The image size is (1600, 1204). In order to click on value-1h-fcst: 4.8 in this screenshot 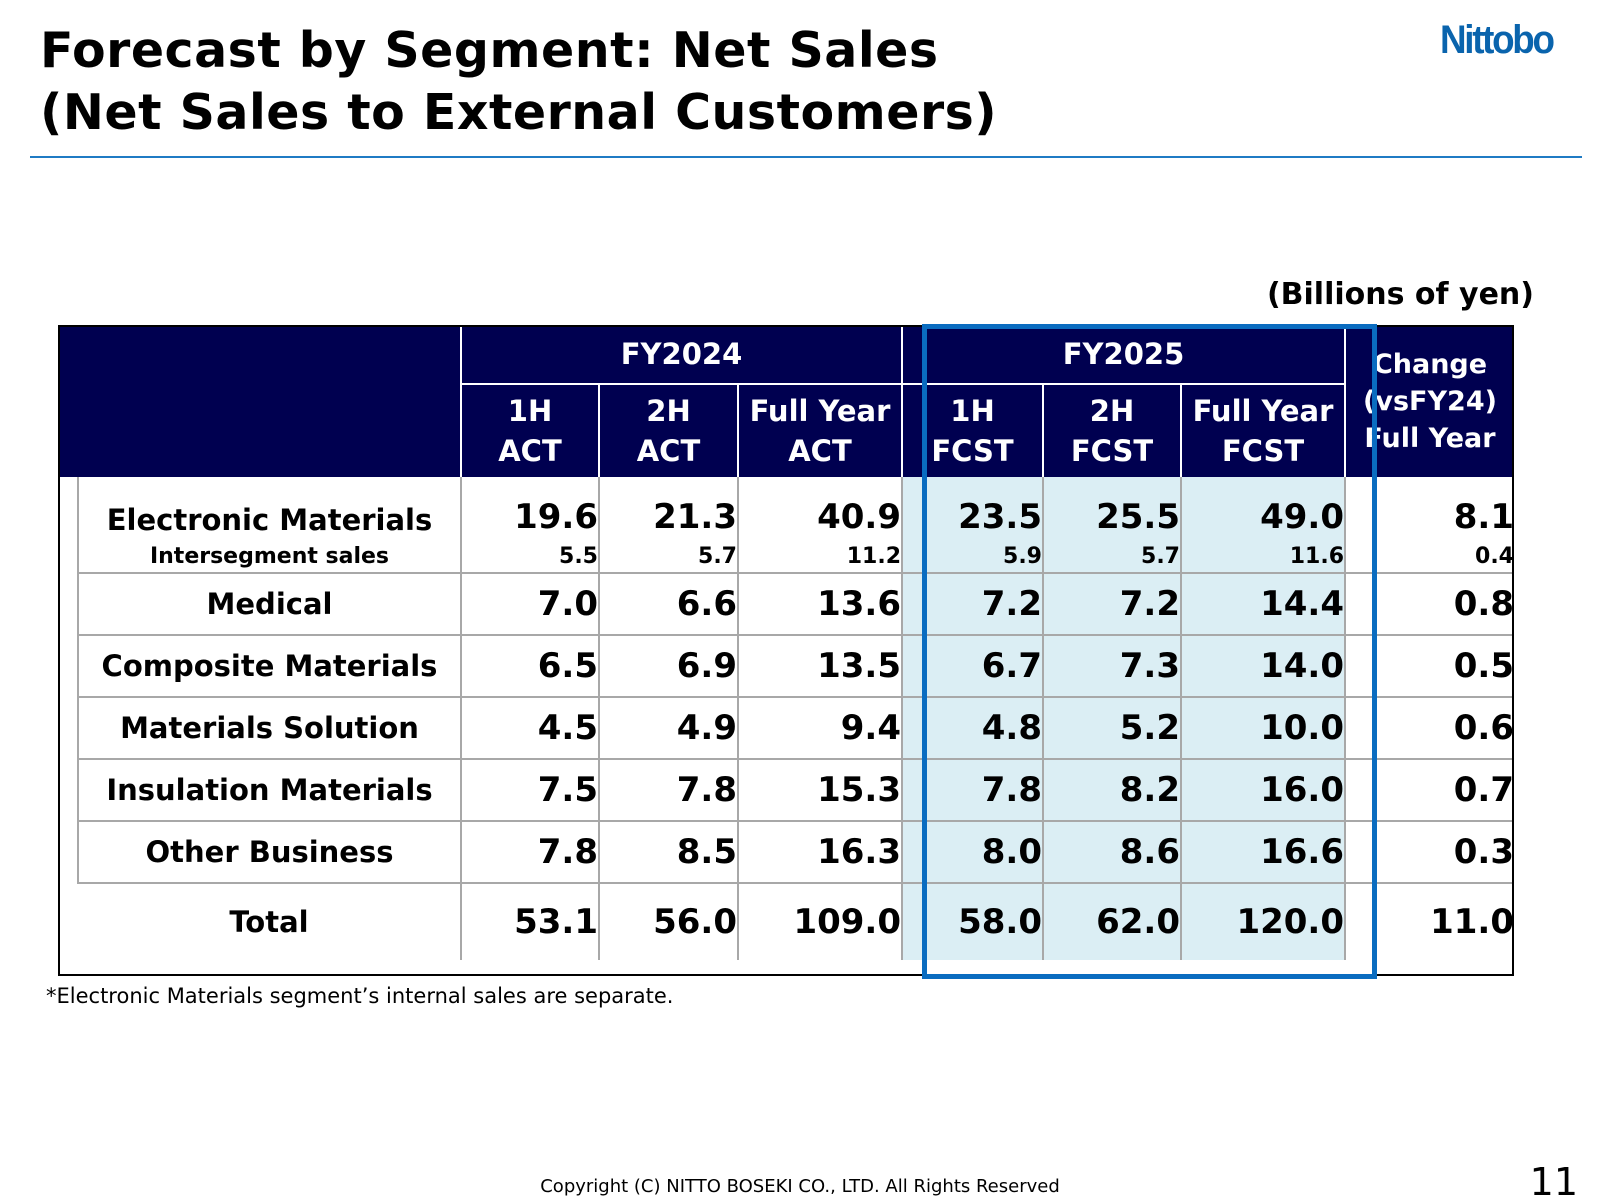, I will do `click(972, 728)`.